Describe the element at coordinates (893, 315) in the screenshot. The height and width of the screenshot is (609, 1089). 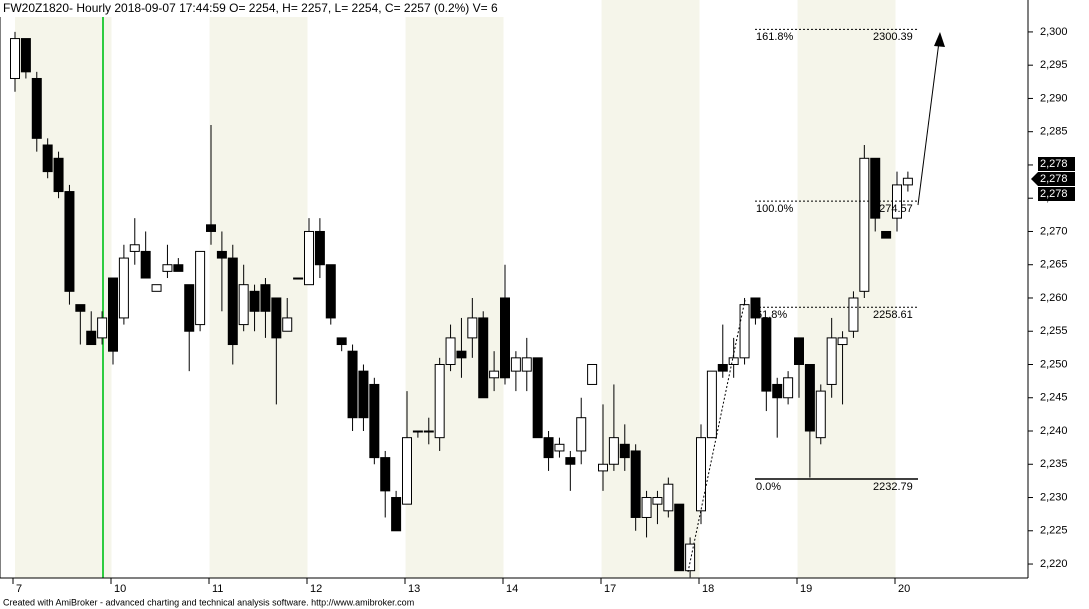
I see `fib-value: 2258.61` at that location.